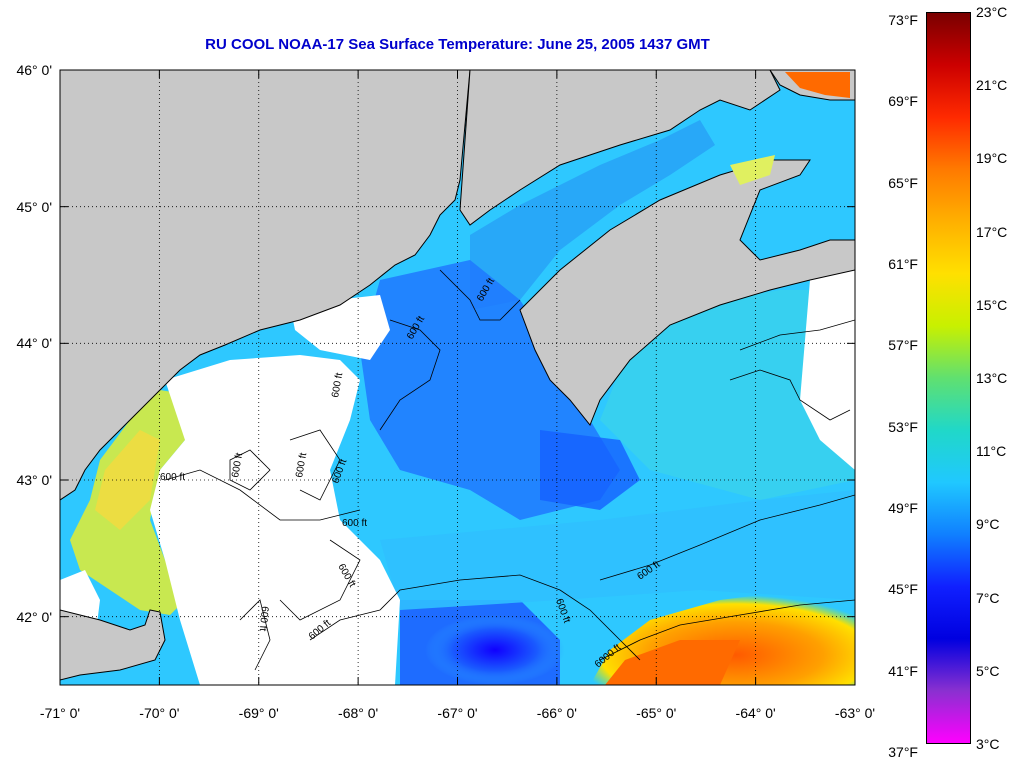 The image size is (1016, 761). I want to click on colorbar-celsius-label: 15°C, so click(992, 304).